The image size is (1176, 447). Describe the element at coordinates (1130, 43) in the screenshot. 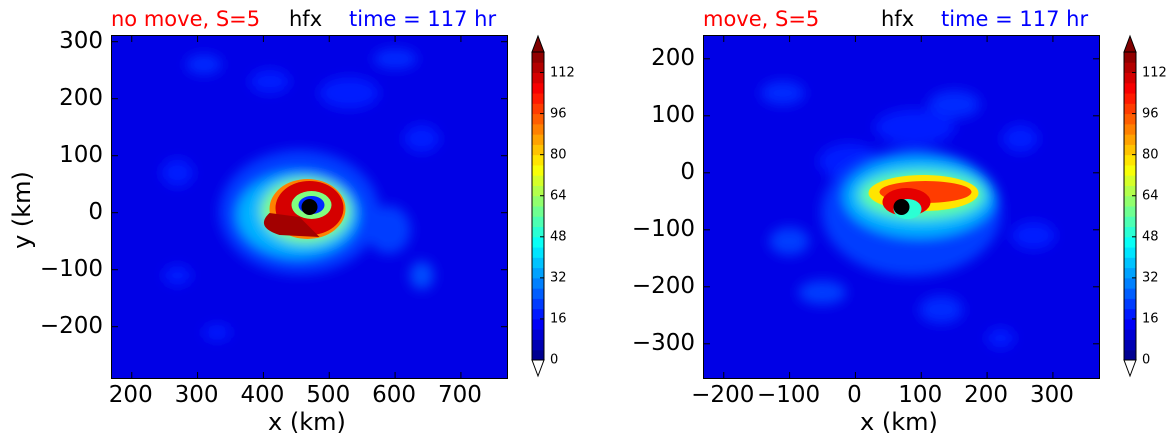

I see `colorbar-extend-top` at that location.